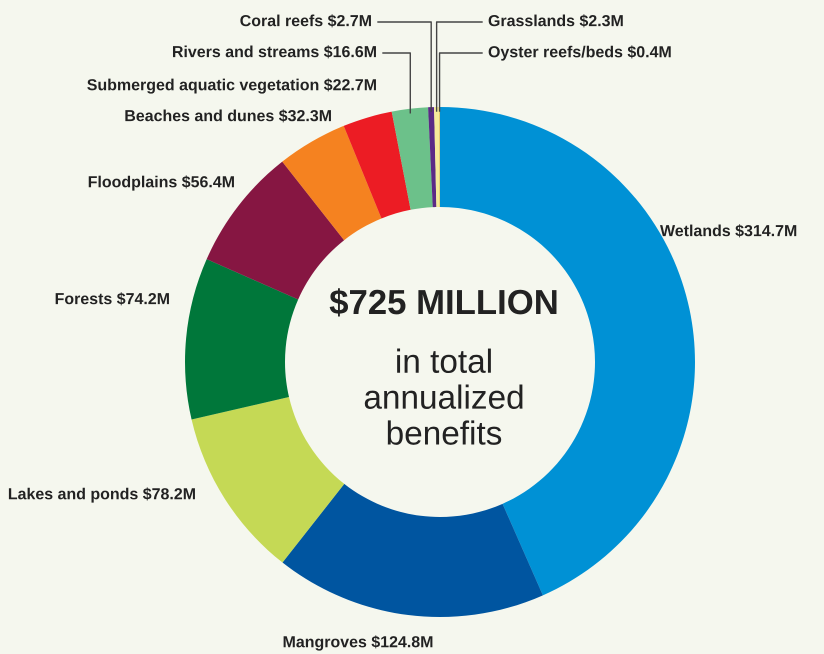 This screenshot has height=654, width=824. Describe the element at coordinates (555, 21) in the screenshot. I see `slice-label: Grasslands $2.3M` at that location.